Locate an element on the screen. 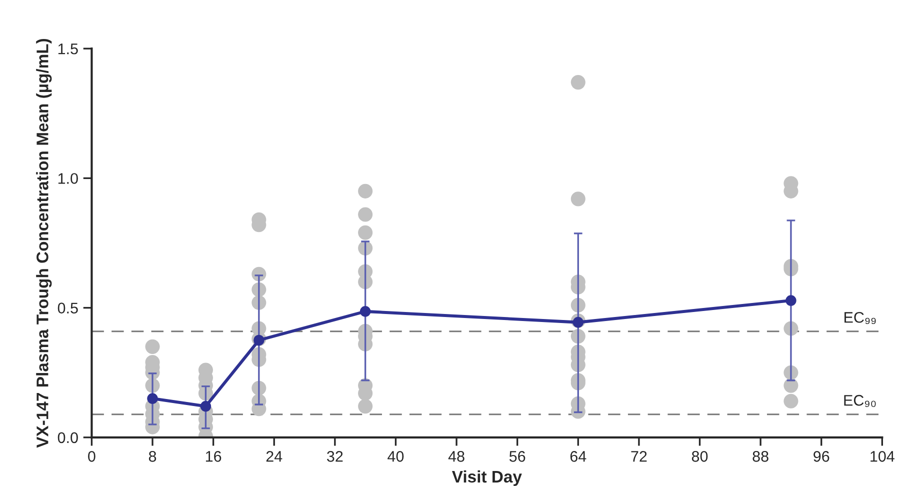 The height and width of the screenshot is (486, 917). x-tick-label: 24 is located at coordinates (274, 456).